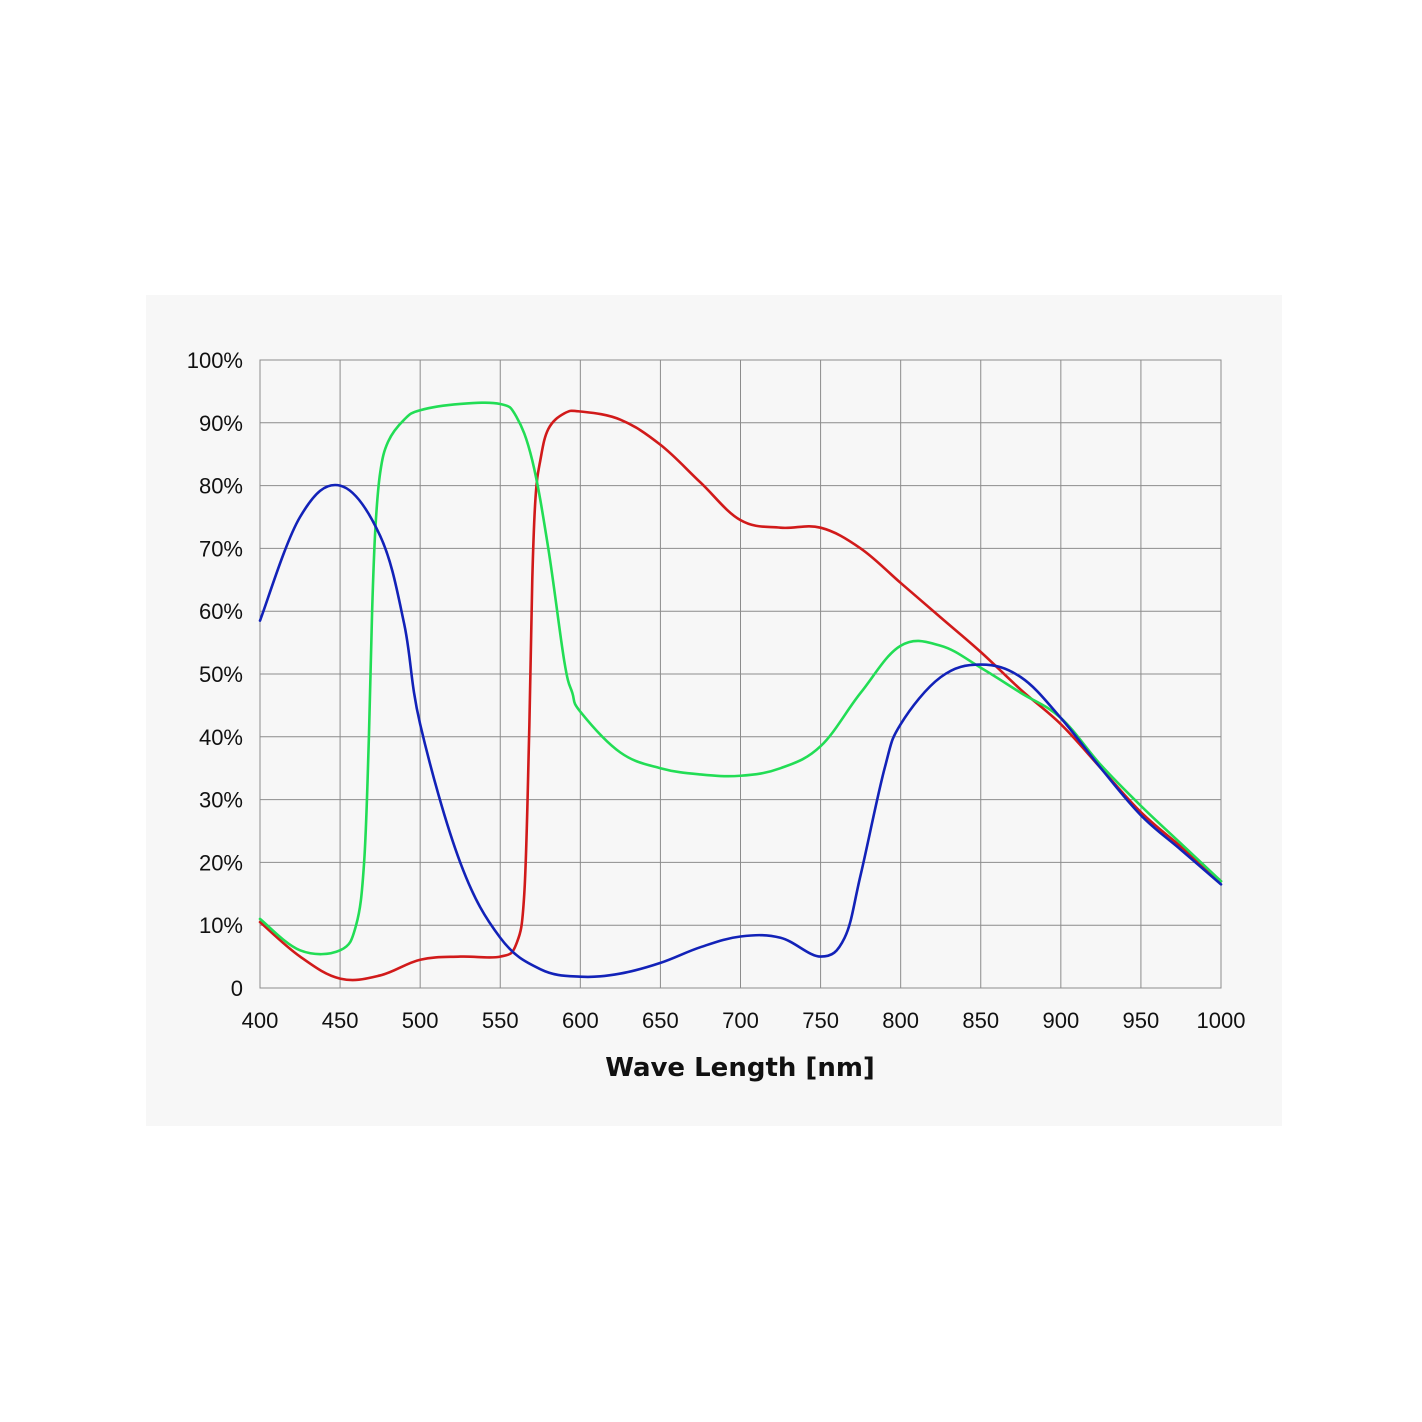  I want to click on x-tick-labels: 400 450 500 550 600 650 700 750 800 850 900 950 1000, so click(744, 1020).